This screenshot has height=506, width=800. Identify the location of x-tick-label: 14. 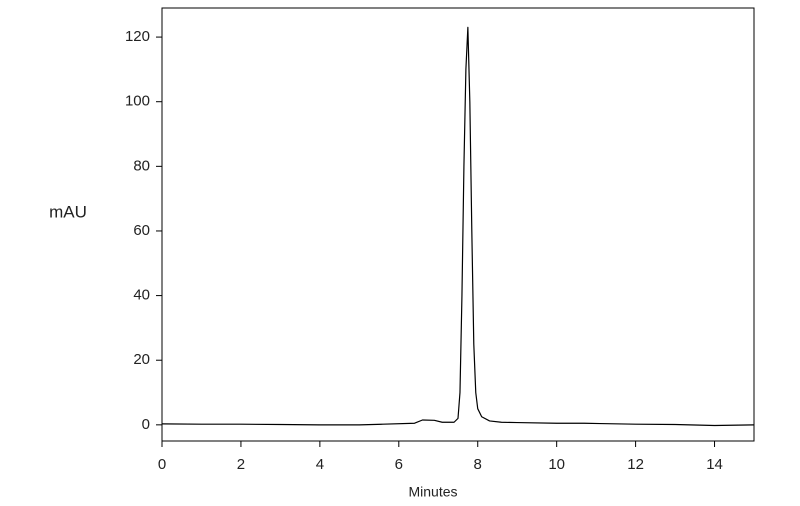
(714, 464).